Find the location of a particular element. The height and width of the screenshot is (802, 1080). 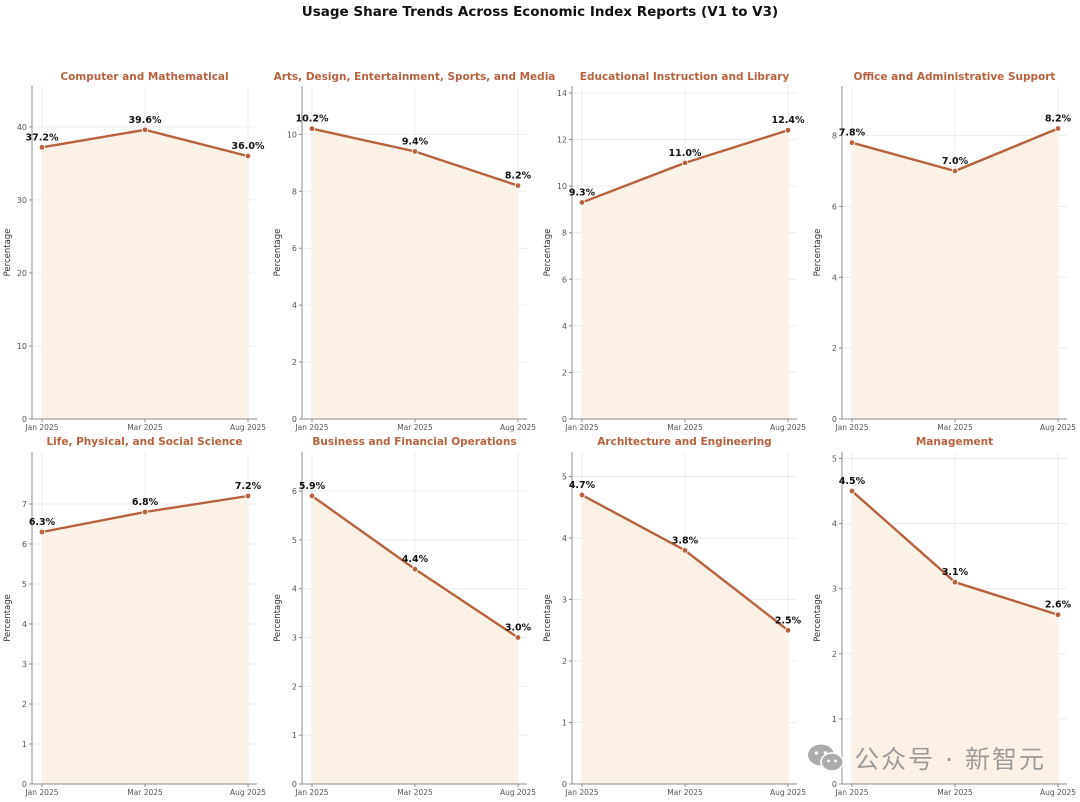

data-label: 12.4% is located at coordinates (788, 120).